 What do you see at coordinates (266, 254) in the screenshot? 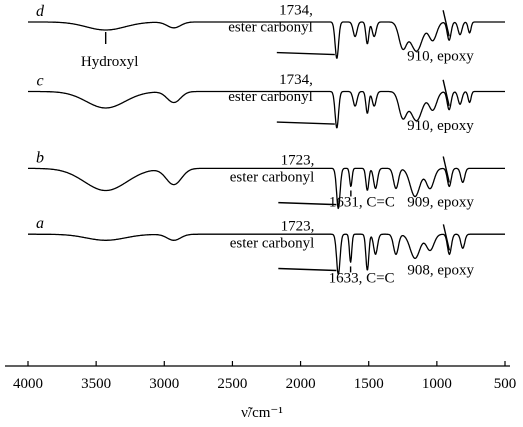
I see `spectrum-line-a` at bounding box center [266, 254].